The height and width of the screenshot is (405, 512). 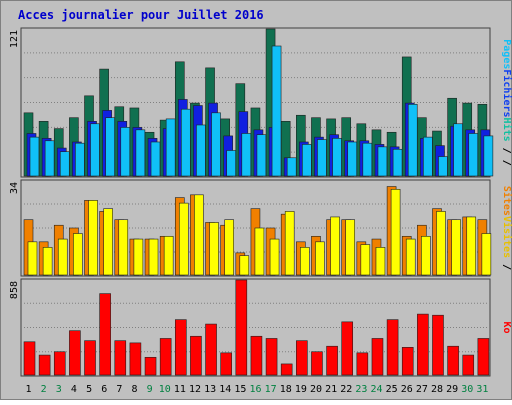 I want to click on x-tick-label-27: 27, so click(x=422, y=389).